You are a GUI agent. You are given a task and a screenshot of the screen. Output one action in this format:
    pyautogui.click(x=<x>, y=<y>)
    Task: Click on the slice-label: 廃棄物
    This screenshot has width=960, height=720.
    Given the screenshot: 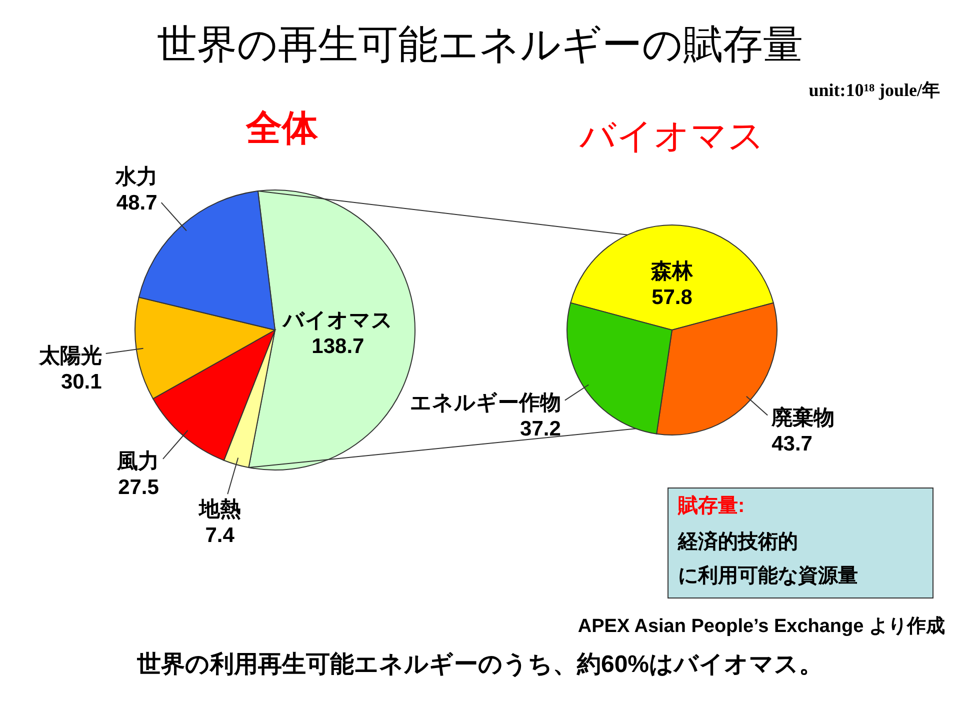 What is the action you would take?
    pyautogui.click(x=802, y=417)
    